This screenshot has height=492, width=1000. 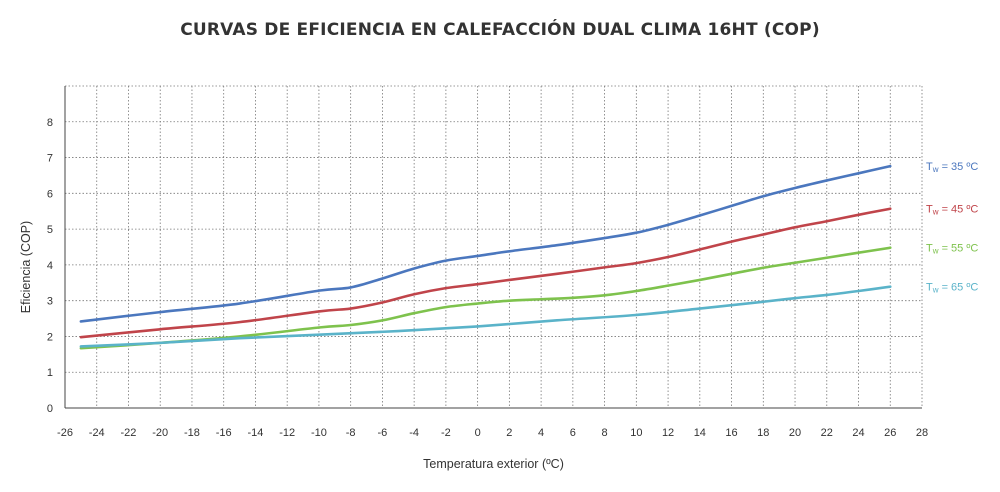 What do you see at coordinates (287, 433) in the screenshot?
I see `x-tick-label: -12` at bounding box center [287, 433].